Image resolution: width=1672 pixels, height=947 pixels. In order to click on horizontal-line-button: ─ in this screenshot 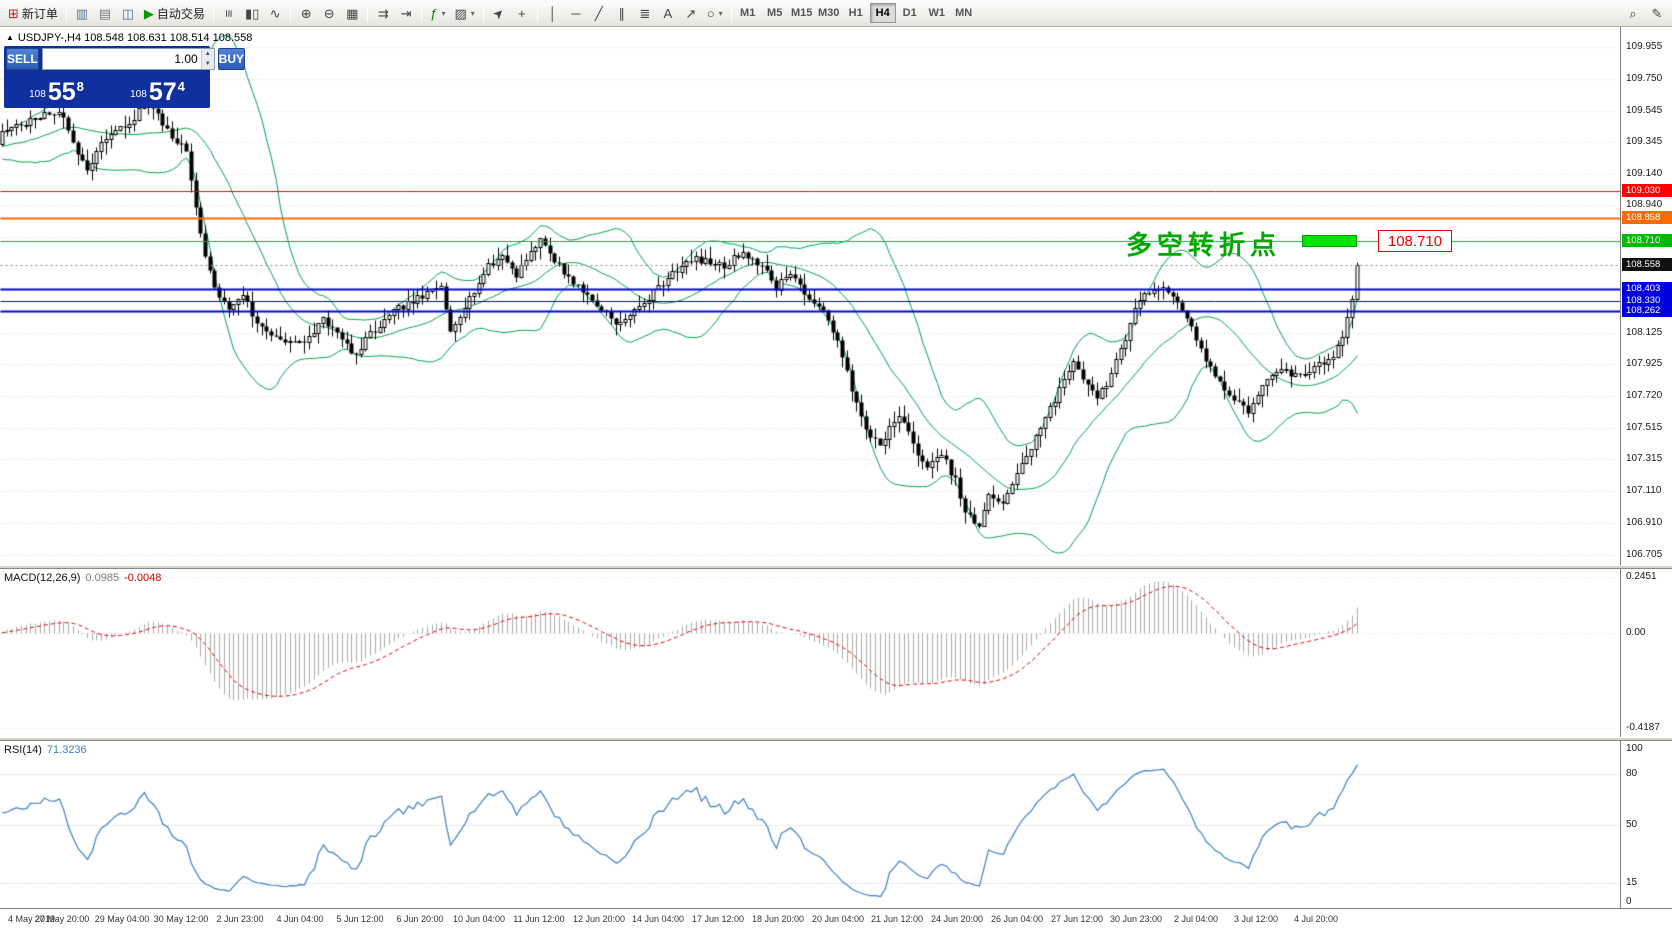, I will do `click(576, 13)`.